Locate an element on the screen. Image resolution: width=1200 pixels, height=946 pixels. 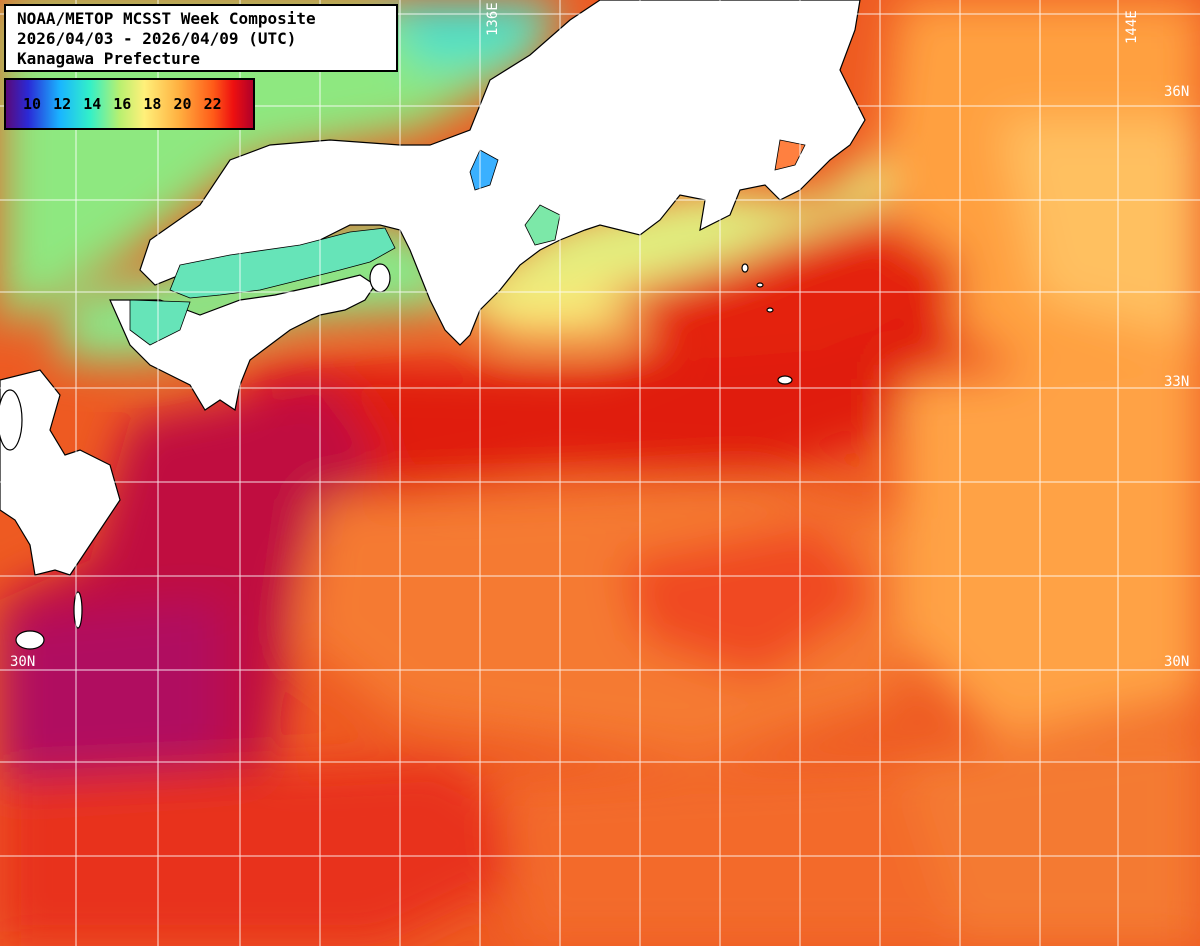
legend-labels: 10 12 14 16 18 20 22 is located at coordinates (122, 104).